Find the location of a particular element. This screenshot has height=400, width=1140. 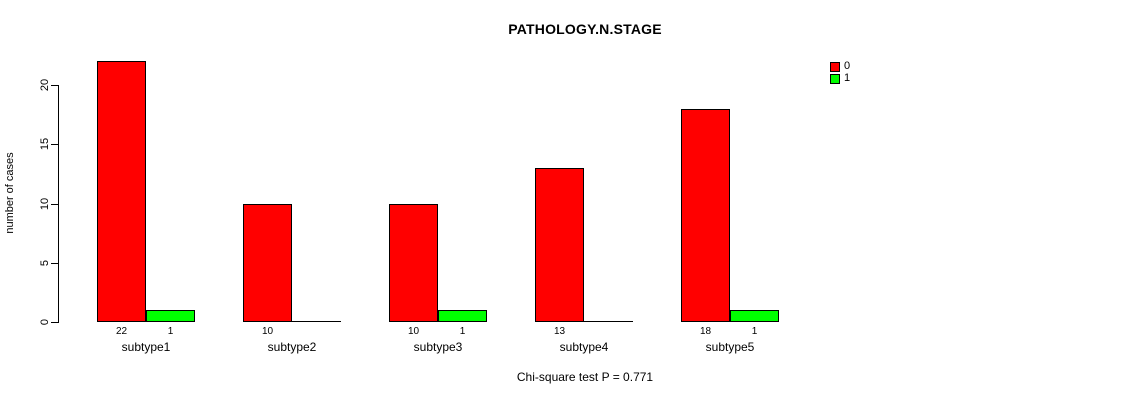

y-tick-label: 20 is located at coordinates (45, 85).